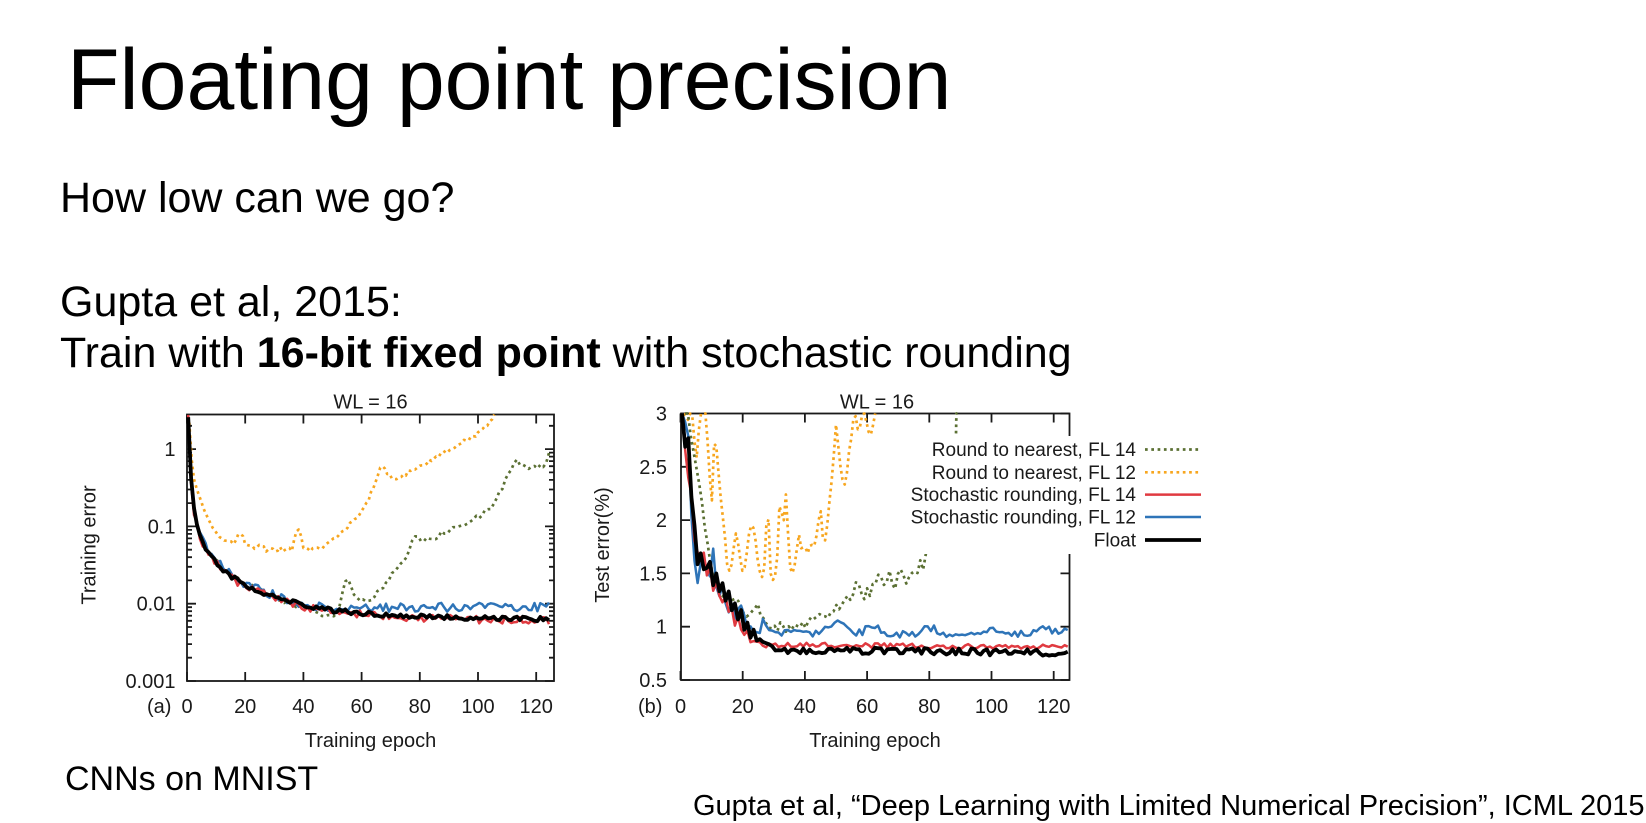 The image size is (1646, 823). Describe the element at coordinates (603, 545) in the screenshot. I see `svg-text: Test error(%)` at that location.